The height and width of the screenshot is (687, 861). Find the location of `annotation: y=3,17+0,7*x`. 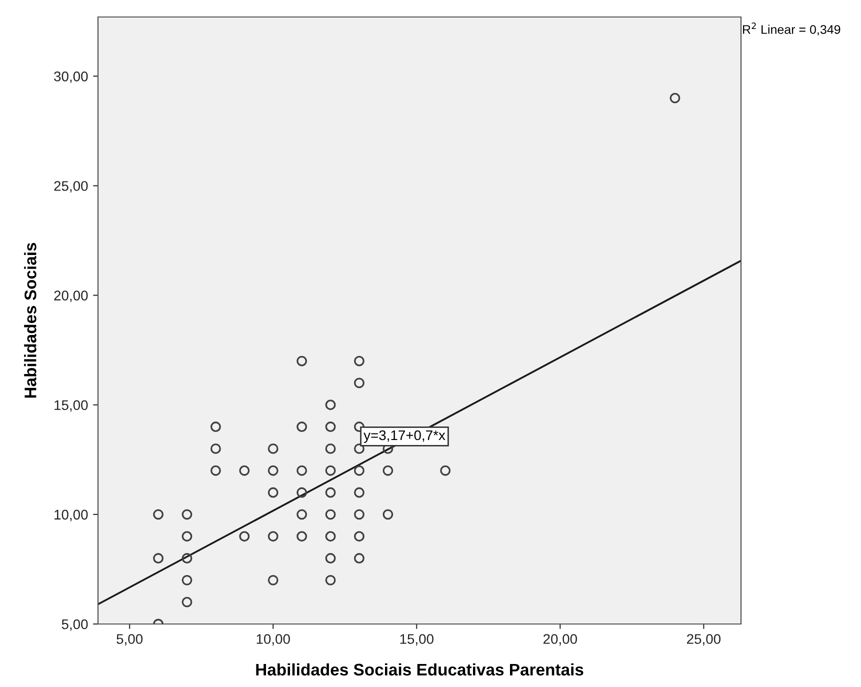

annotation: y=3,17+0,7*x is located at coordinates (405, 436).